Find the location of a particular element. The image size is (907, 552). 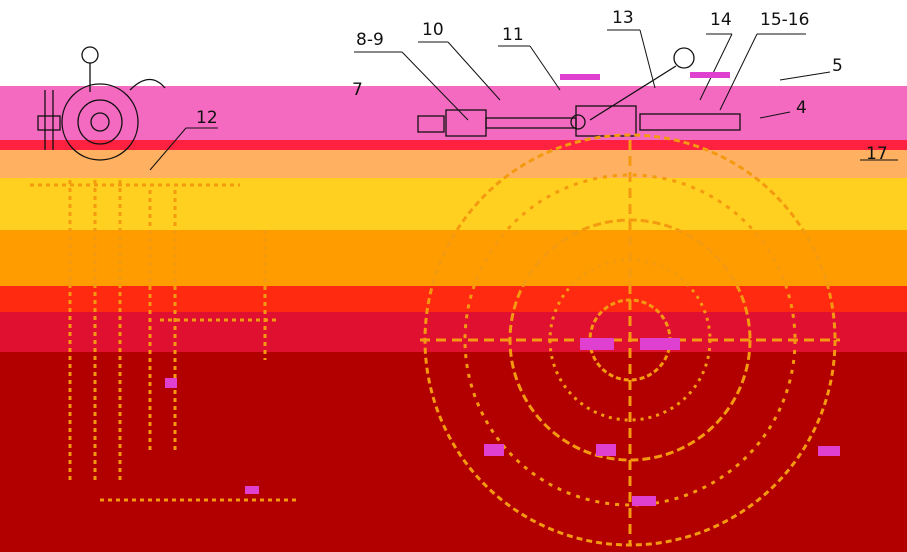

part-label-8-9: 8-9 is located at coordinates (370, 40).